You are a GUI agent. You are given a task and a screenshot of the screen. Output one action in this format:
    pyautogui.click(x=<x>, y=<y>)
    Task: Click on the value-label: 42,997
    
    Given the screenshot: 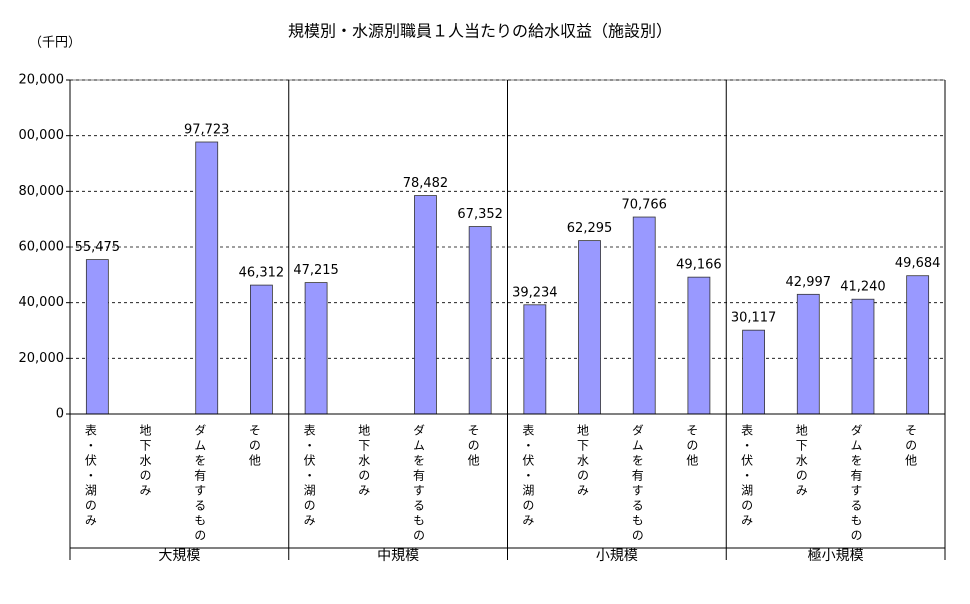 What is the action you would take?
    pyautogui.click(x=809, y=282)
    